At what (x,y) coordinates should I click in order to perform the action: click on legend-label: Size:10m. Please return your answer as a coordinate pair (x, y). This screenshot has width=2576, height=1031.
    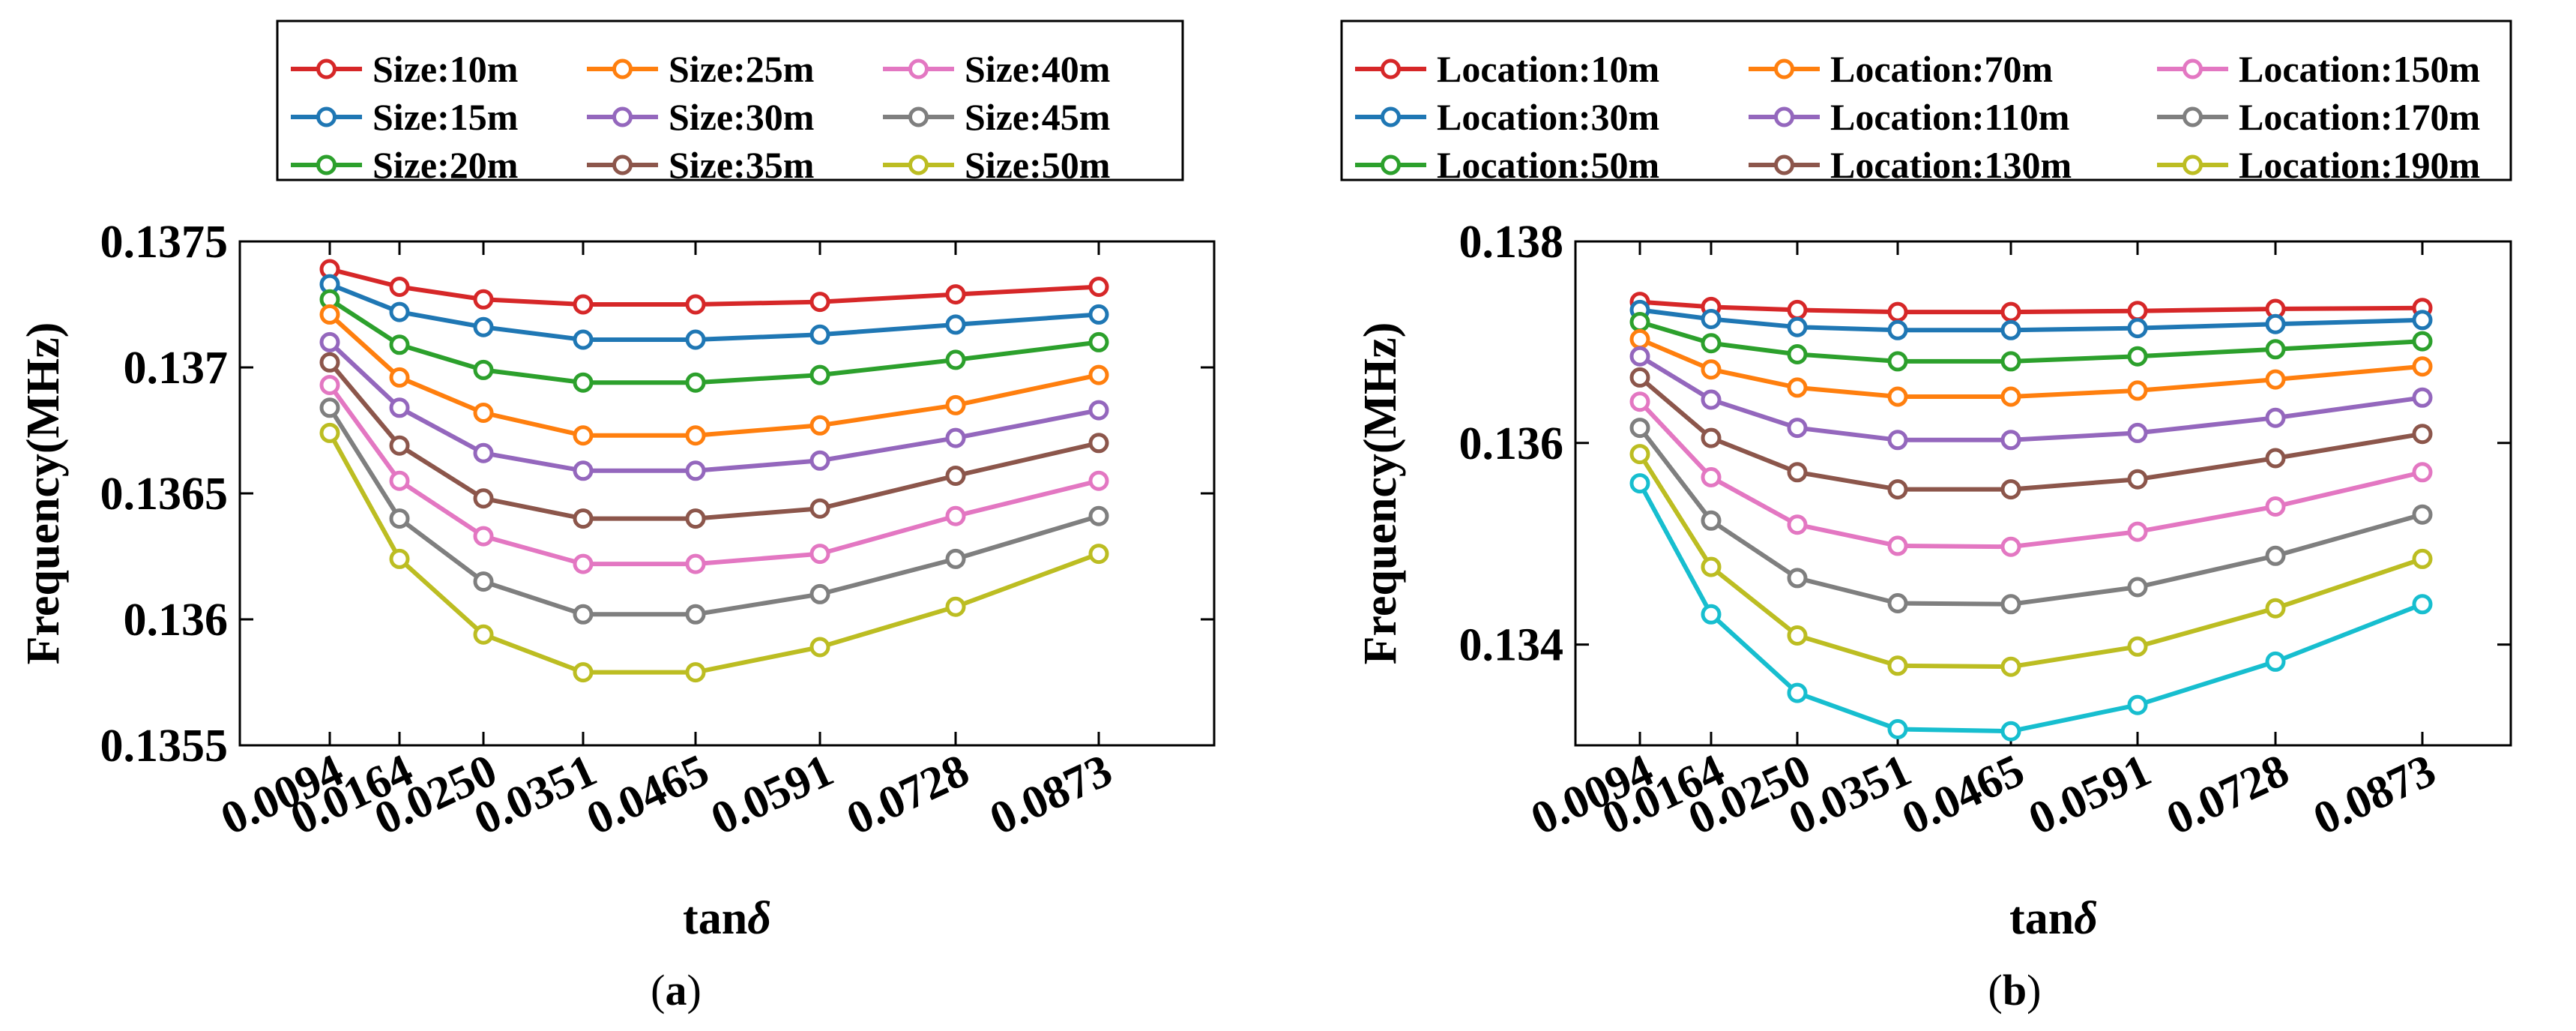
    Looking at the image, I should click on (445, 69).